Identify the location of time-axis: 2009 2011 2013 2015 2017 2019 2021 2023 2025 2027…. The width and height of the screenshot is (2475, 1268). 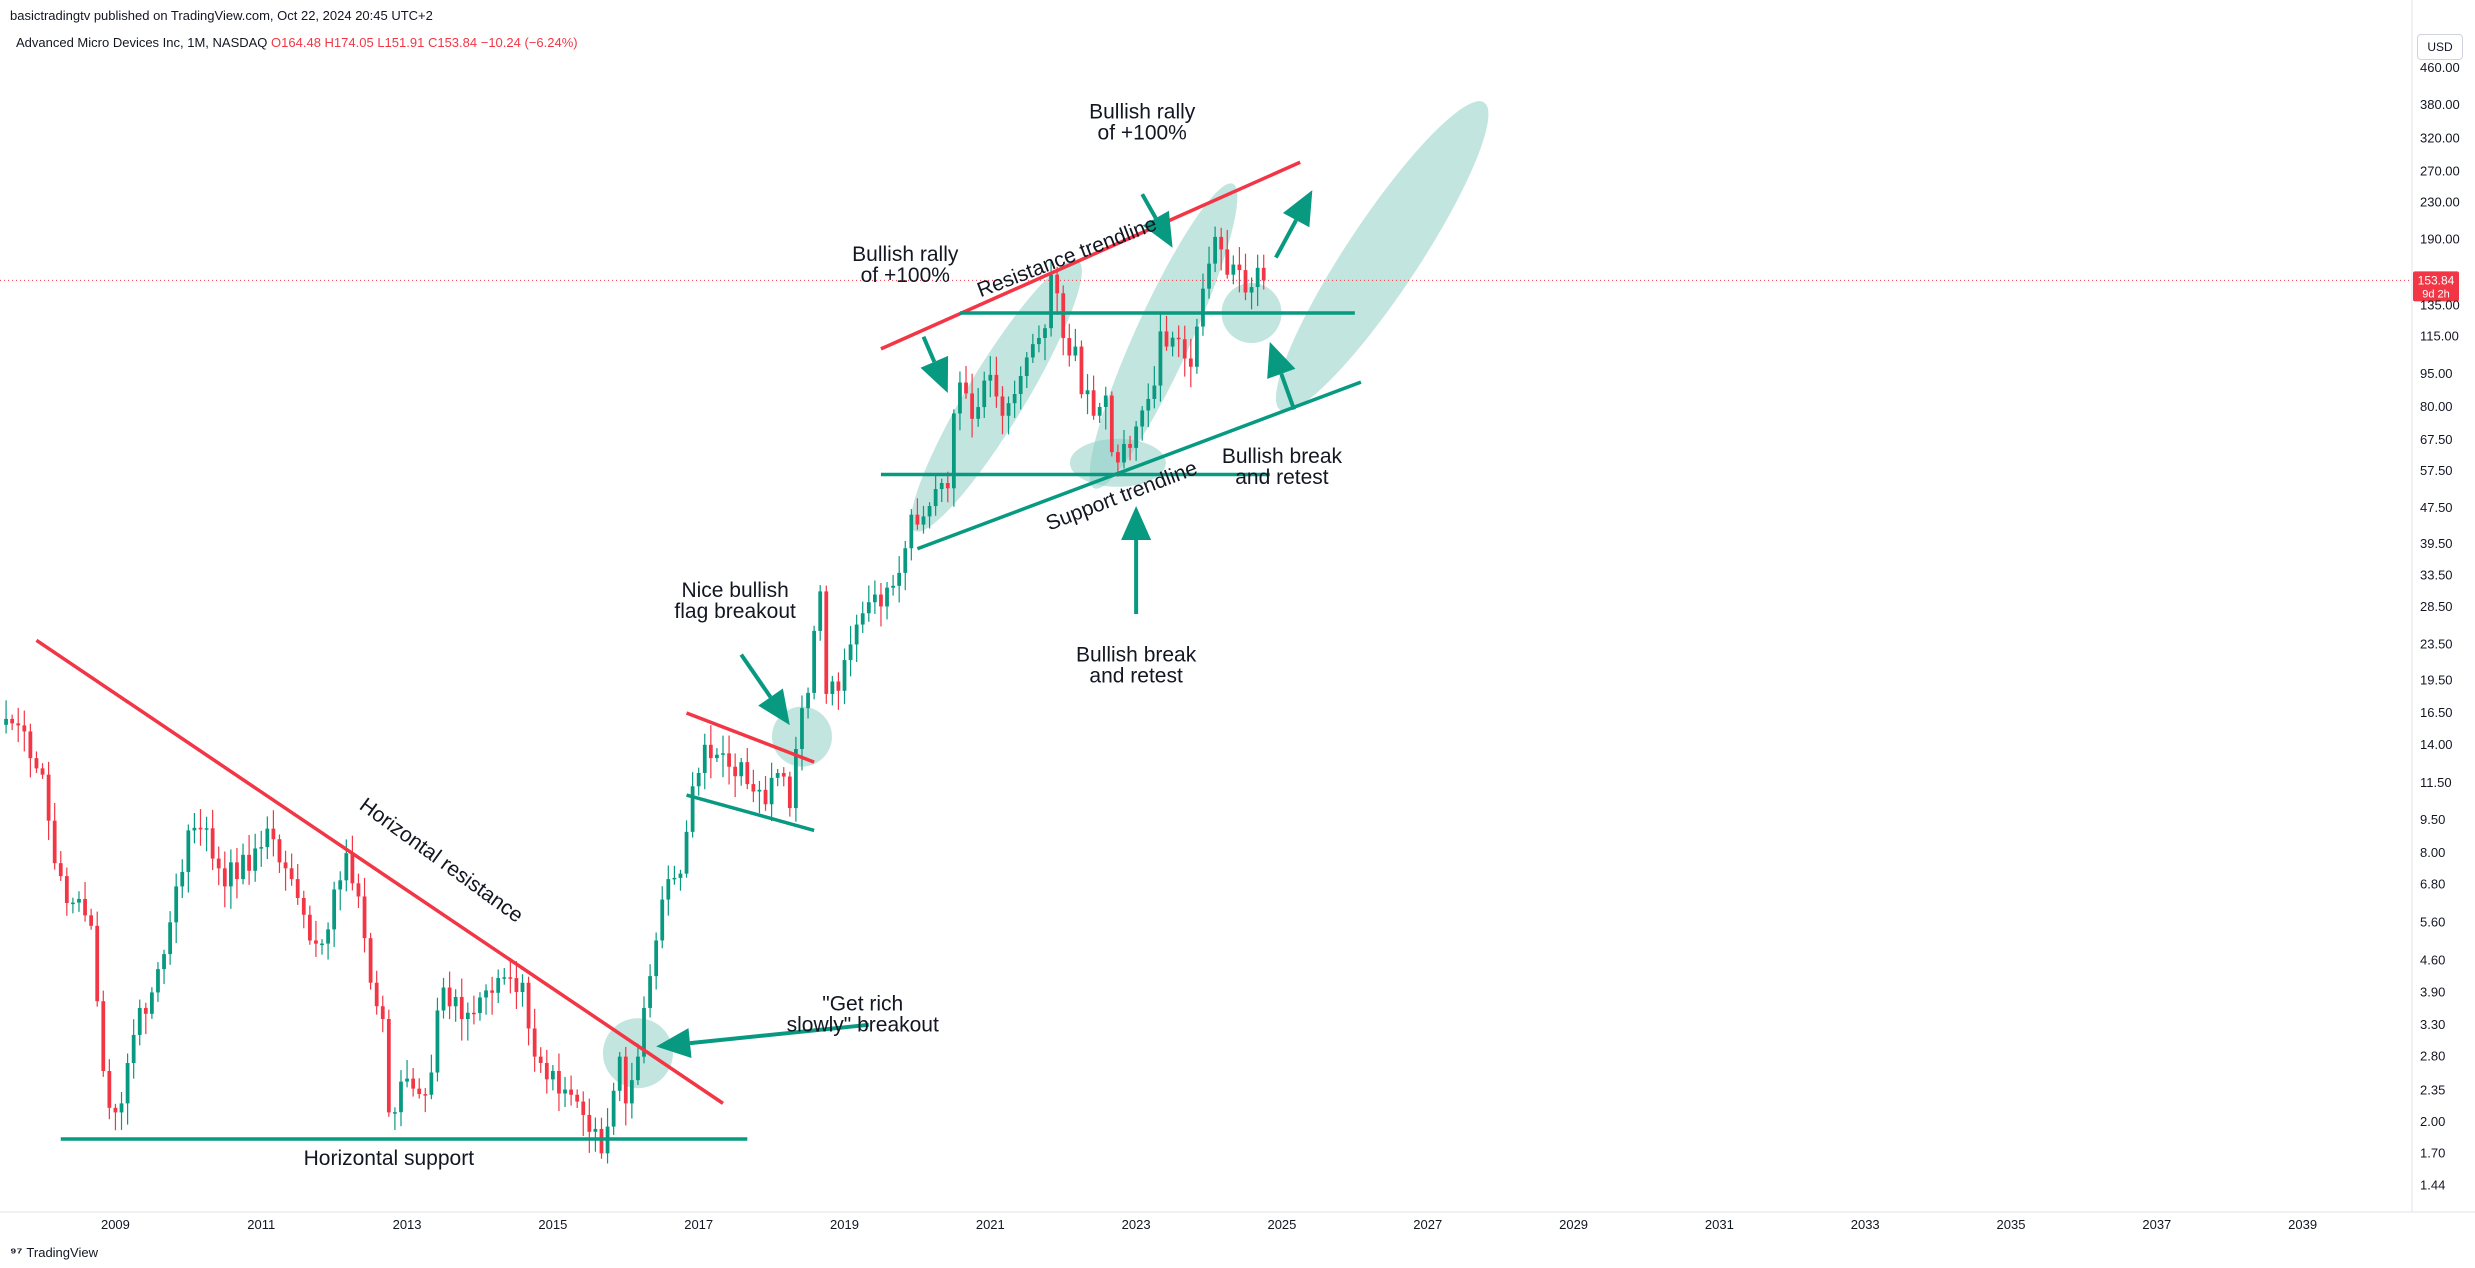
(1237, 1221).